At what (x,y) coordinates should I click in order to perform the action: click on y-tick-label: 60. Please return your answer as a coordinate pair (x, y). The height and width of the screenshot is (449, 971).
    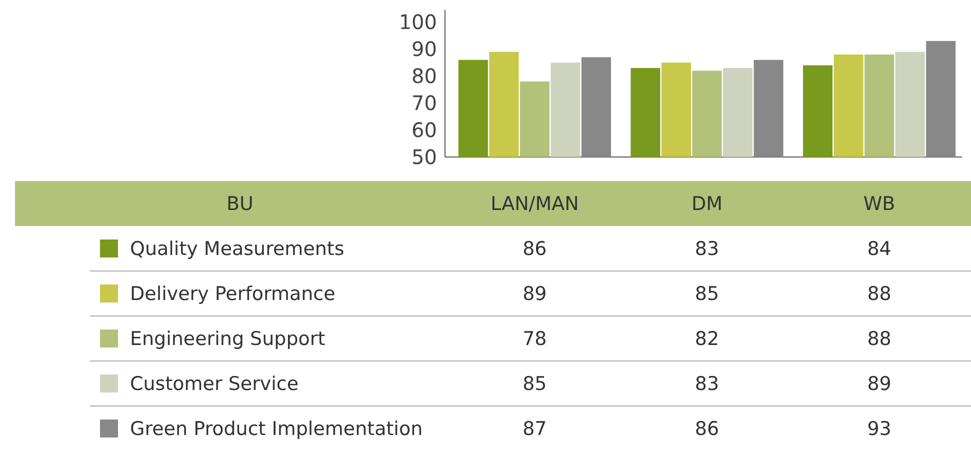
    Looking at the image, I should click on (424, 130).